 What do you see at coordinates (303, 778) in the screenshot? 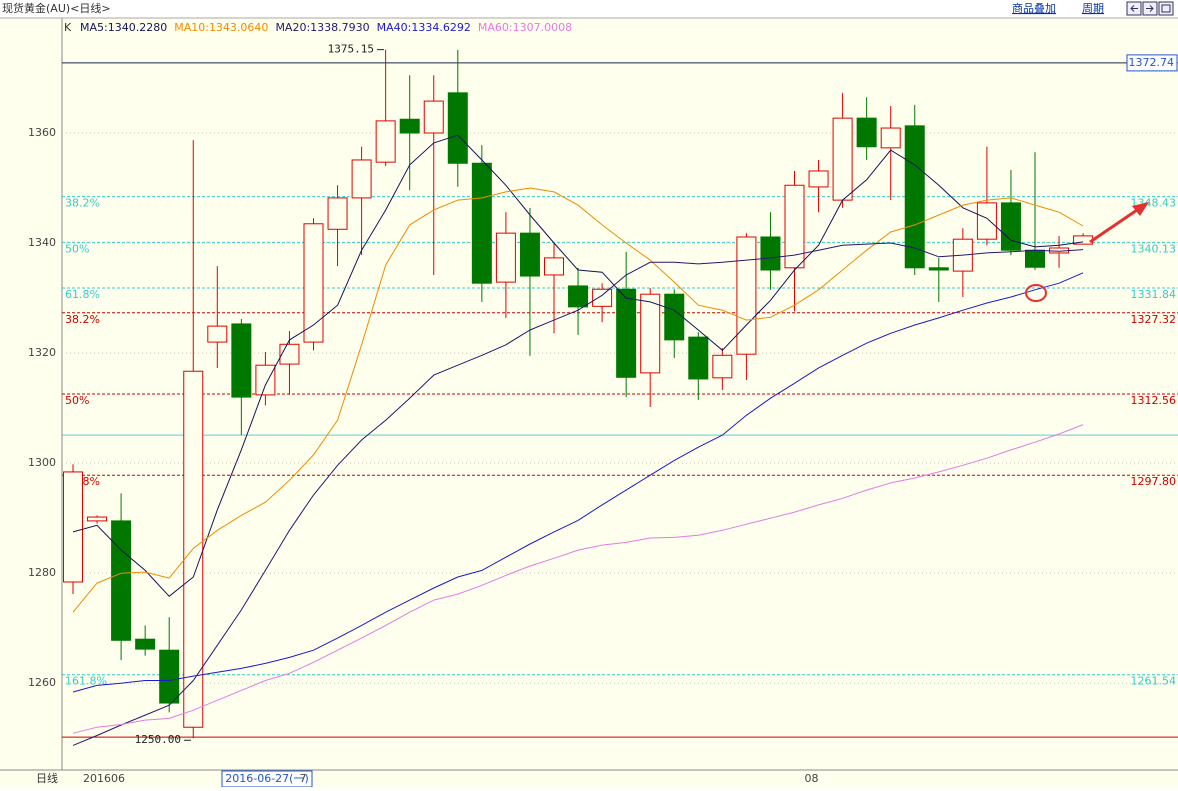
I see `x-tick-label: 7` at bounding box center [303, 778].